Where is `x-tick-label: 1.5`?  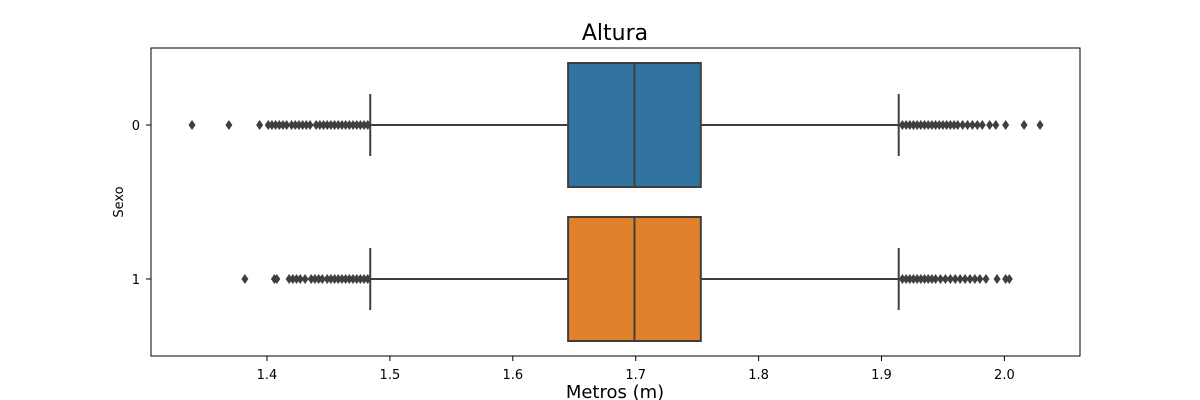
x-tick-label: 1.5 is located at coordinates (390, 375).